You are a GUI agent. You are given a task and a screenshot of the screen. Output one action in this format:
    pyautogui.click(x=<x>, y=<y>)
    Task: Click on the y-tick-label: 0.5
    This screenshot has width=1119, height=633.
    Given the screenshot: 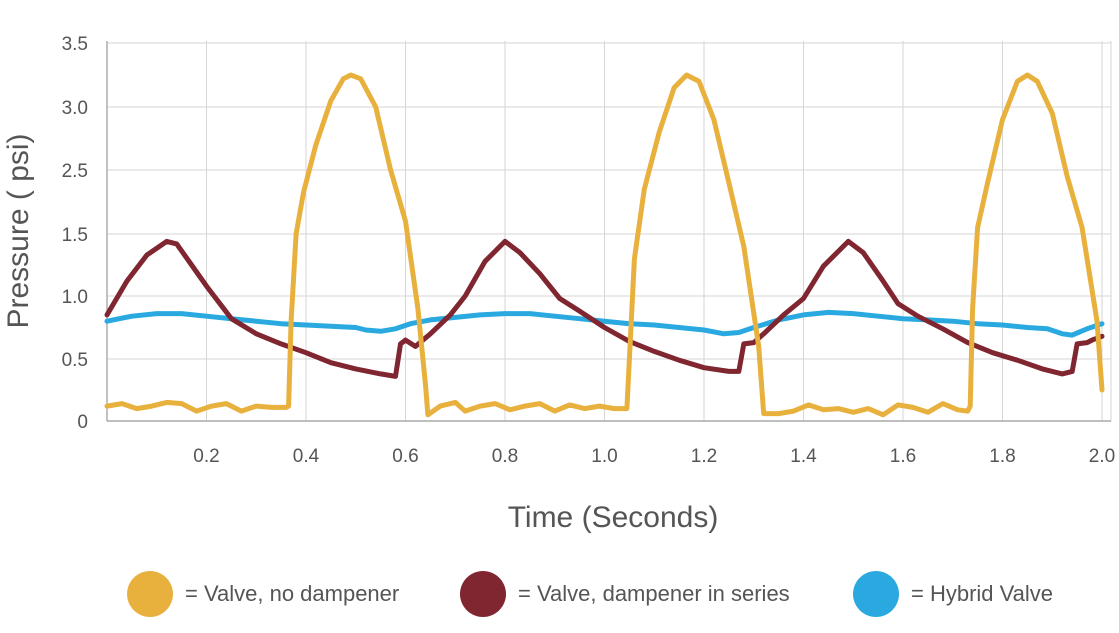 What is the action you would take?
    pyautogui.click(x=75, y=360)
    